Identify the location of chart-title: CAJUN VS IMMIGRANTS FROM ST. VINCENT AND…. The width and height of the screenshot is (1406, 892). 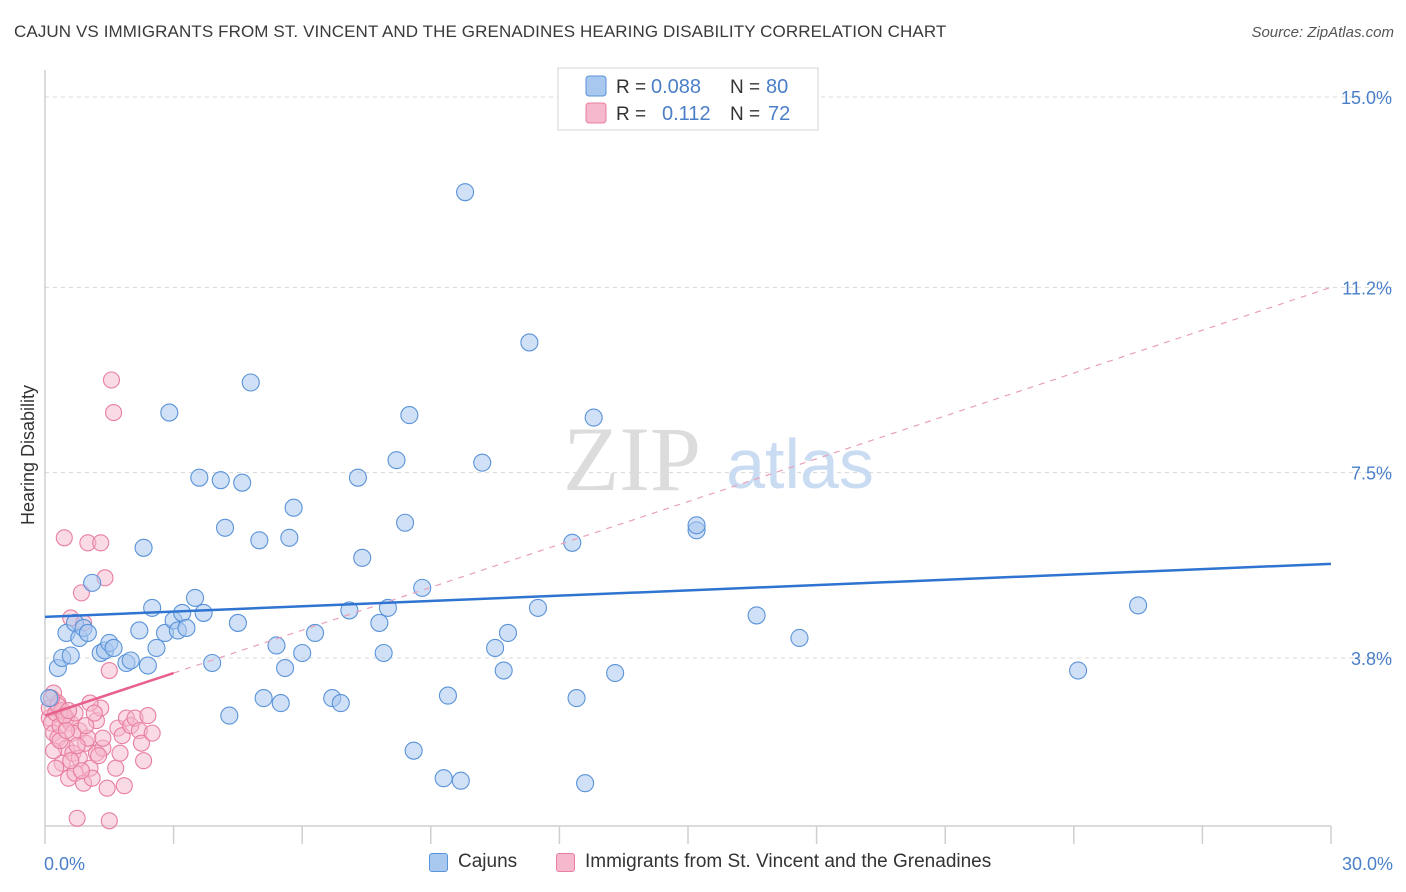
(480, 31).